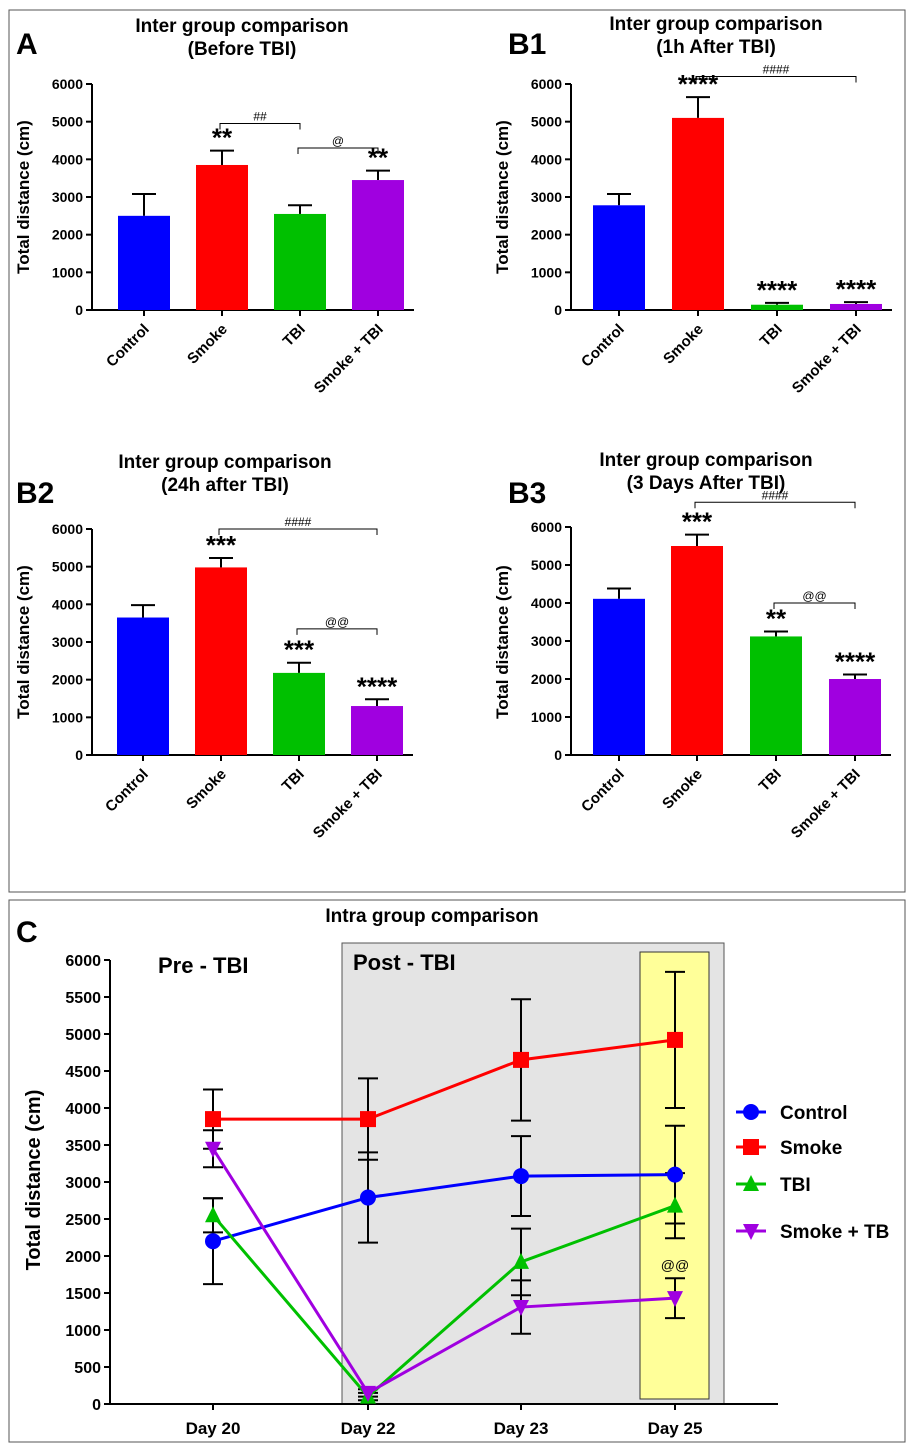 The height and width of the screenshot is (1446, 907). I want to click on panel-c-ytick-label: 2000, so click(83, 1257).